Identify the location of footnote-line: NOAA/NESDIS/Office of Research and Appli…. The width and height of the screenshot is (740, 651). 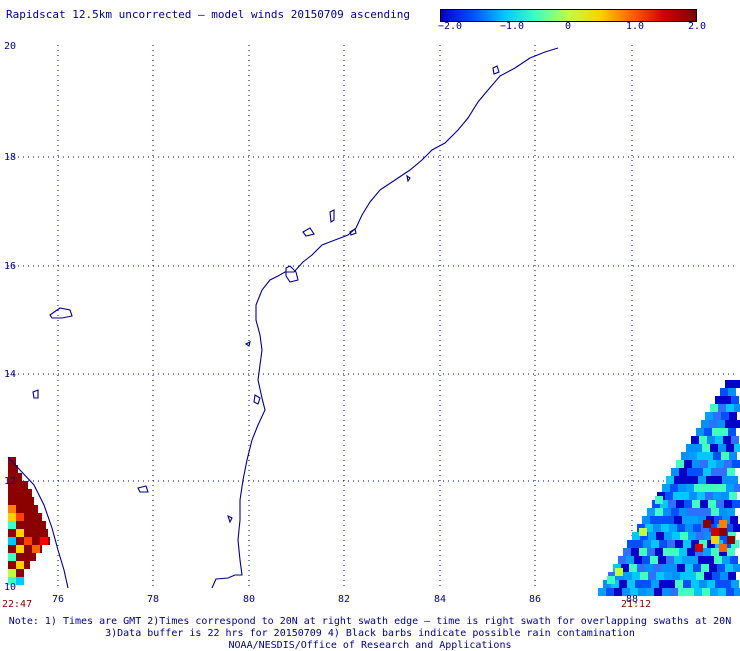
(370, 645).